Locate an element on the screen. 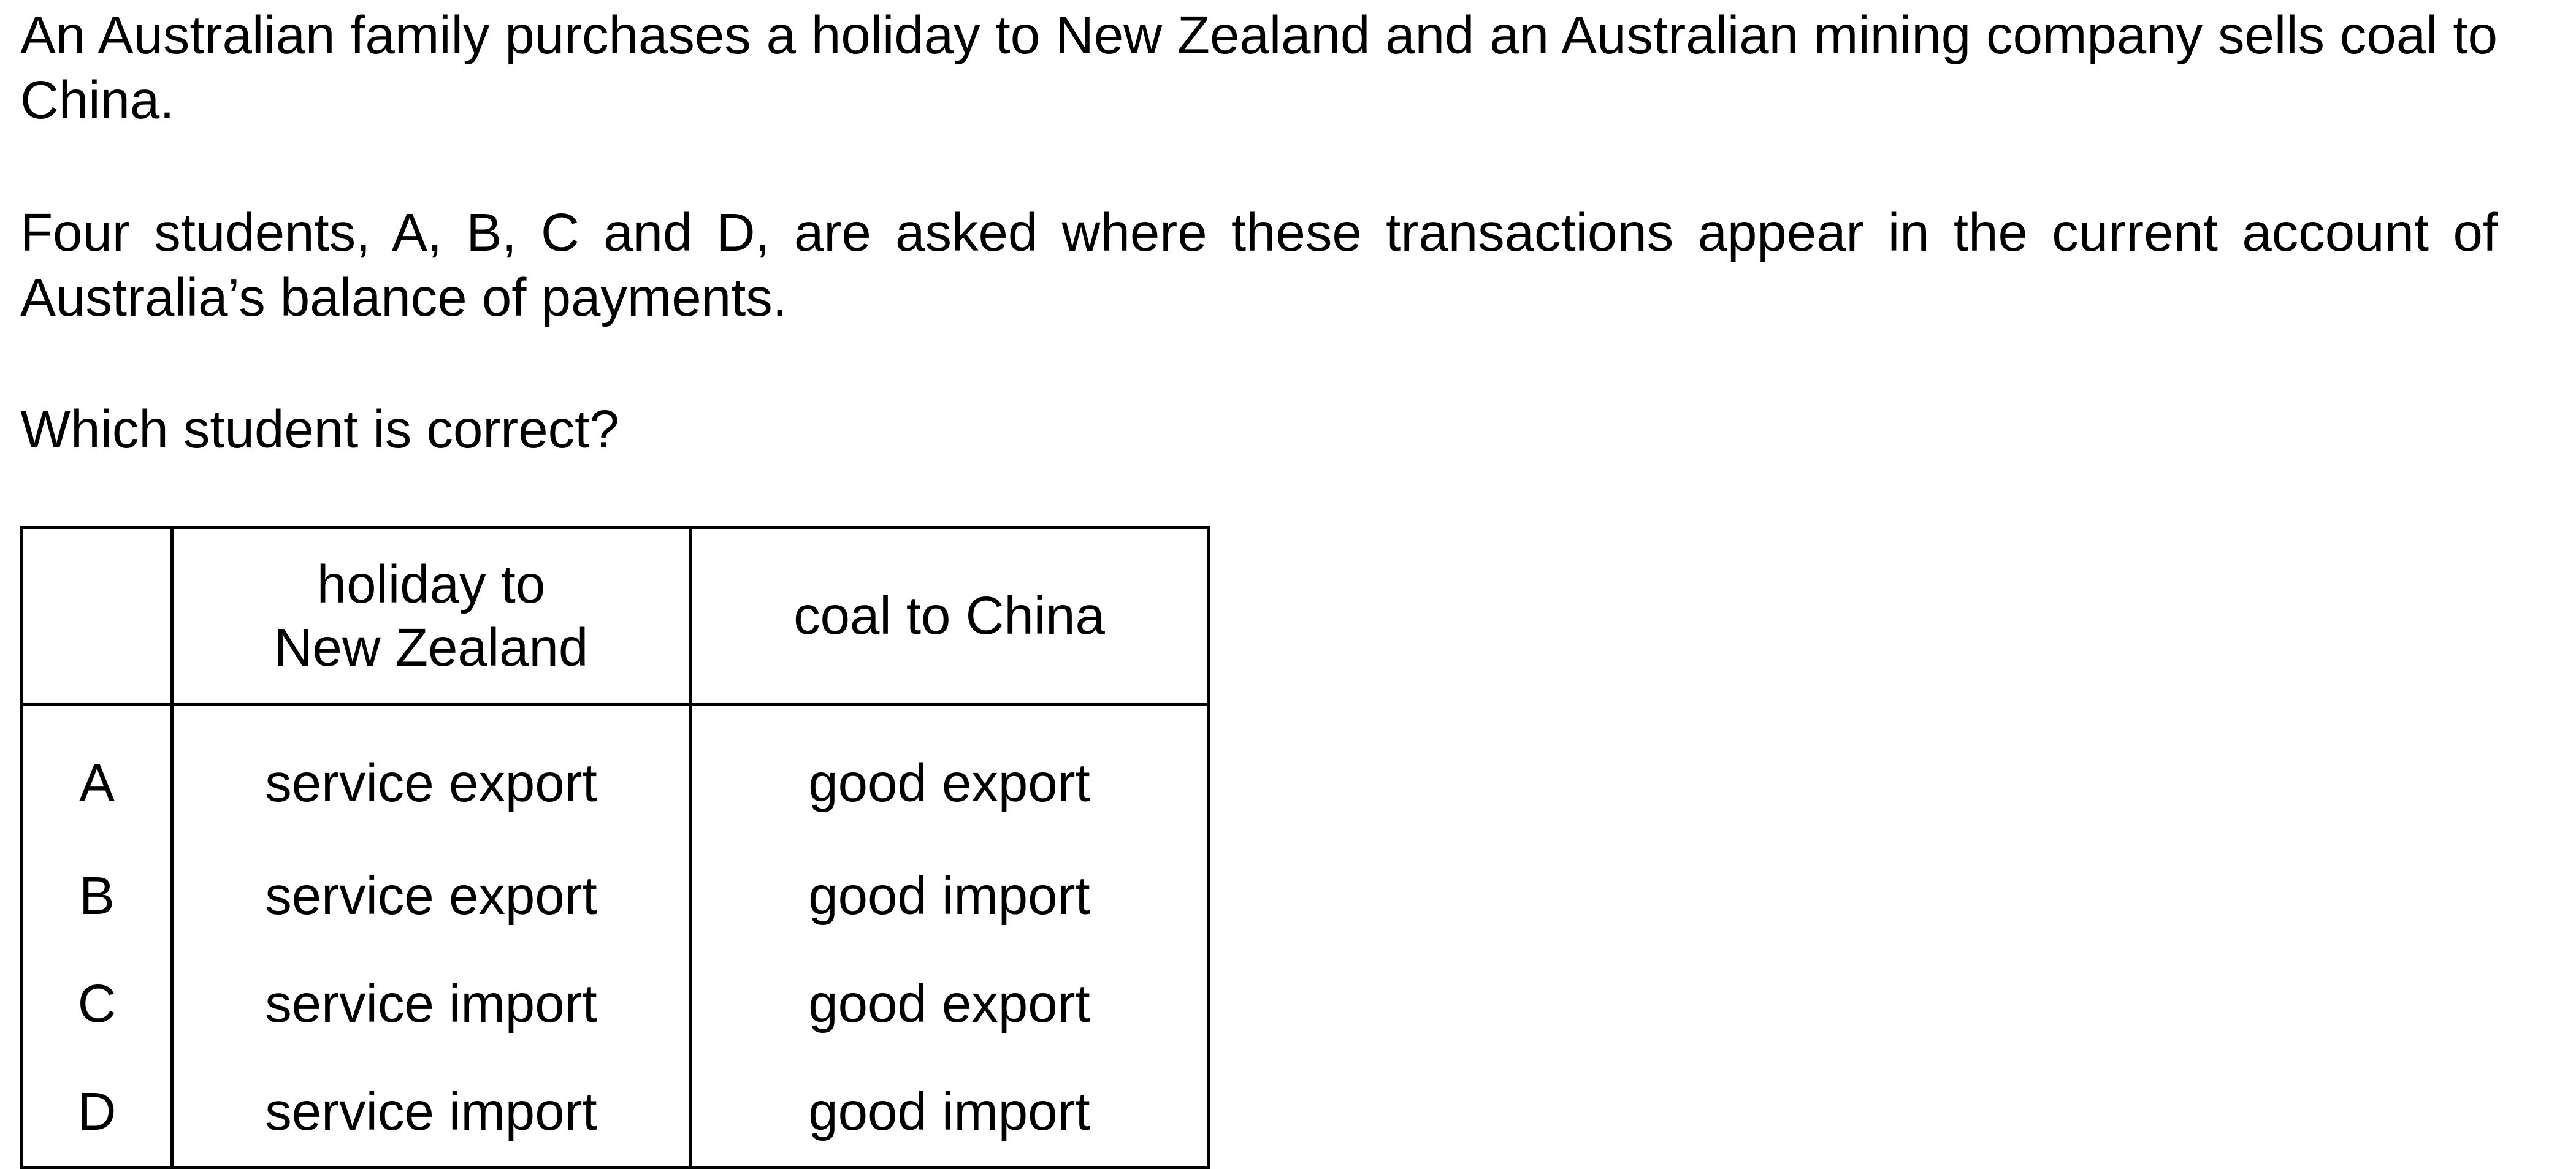 Image resolution: width=2576 pixels, height=1169 pixels. header-coal: coal to China is located at coordinates (949, 616).